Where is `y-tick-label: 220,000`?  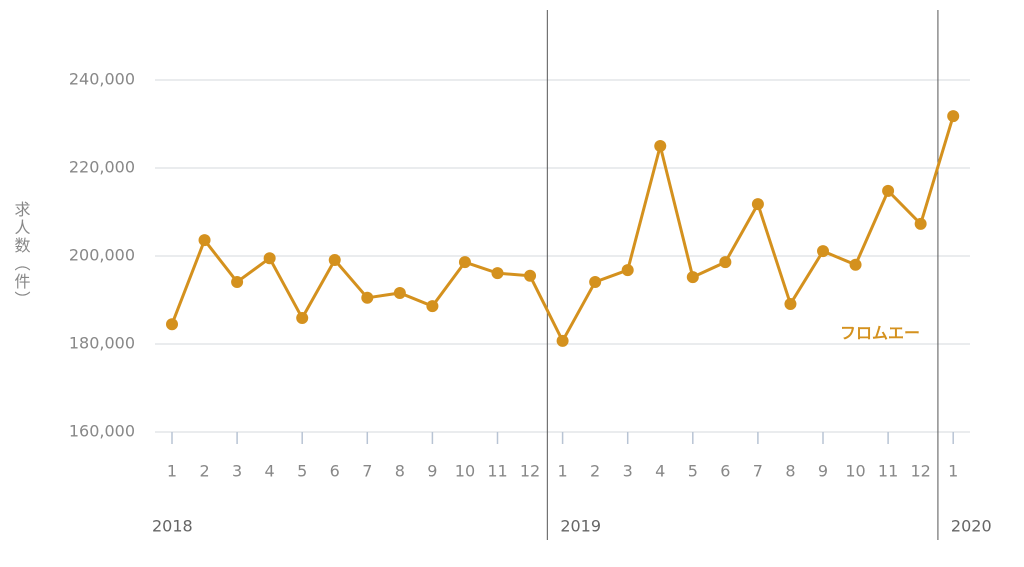
y-tick-label: 220,000 is located at coordinates (102, 167).